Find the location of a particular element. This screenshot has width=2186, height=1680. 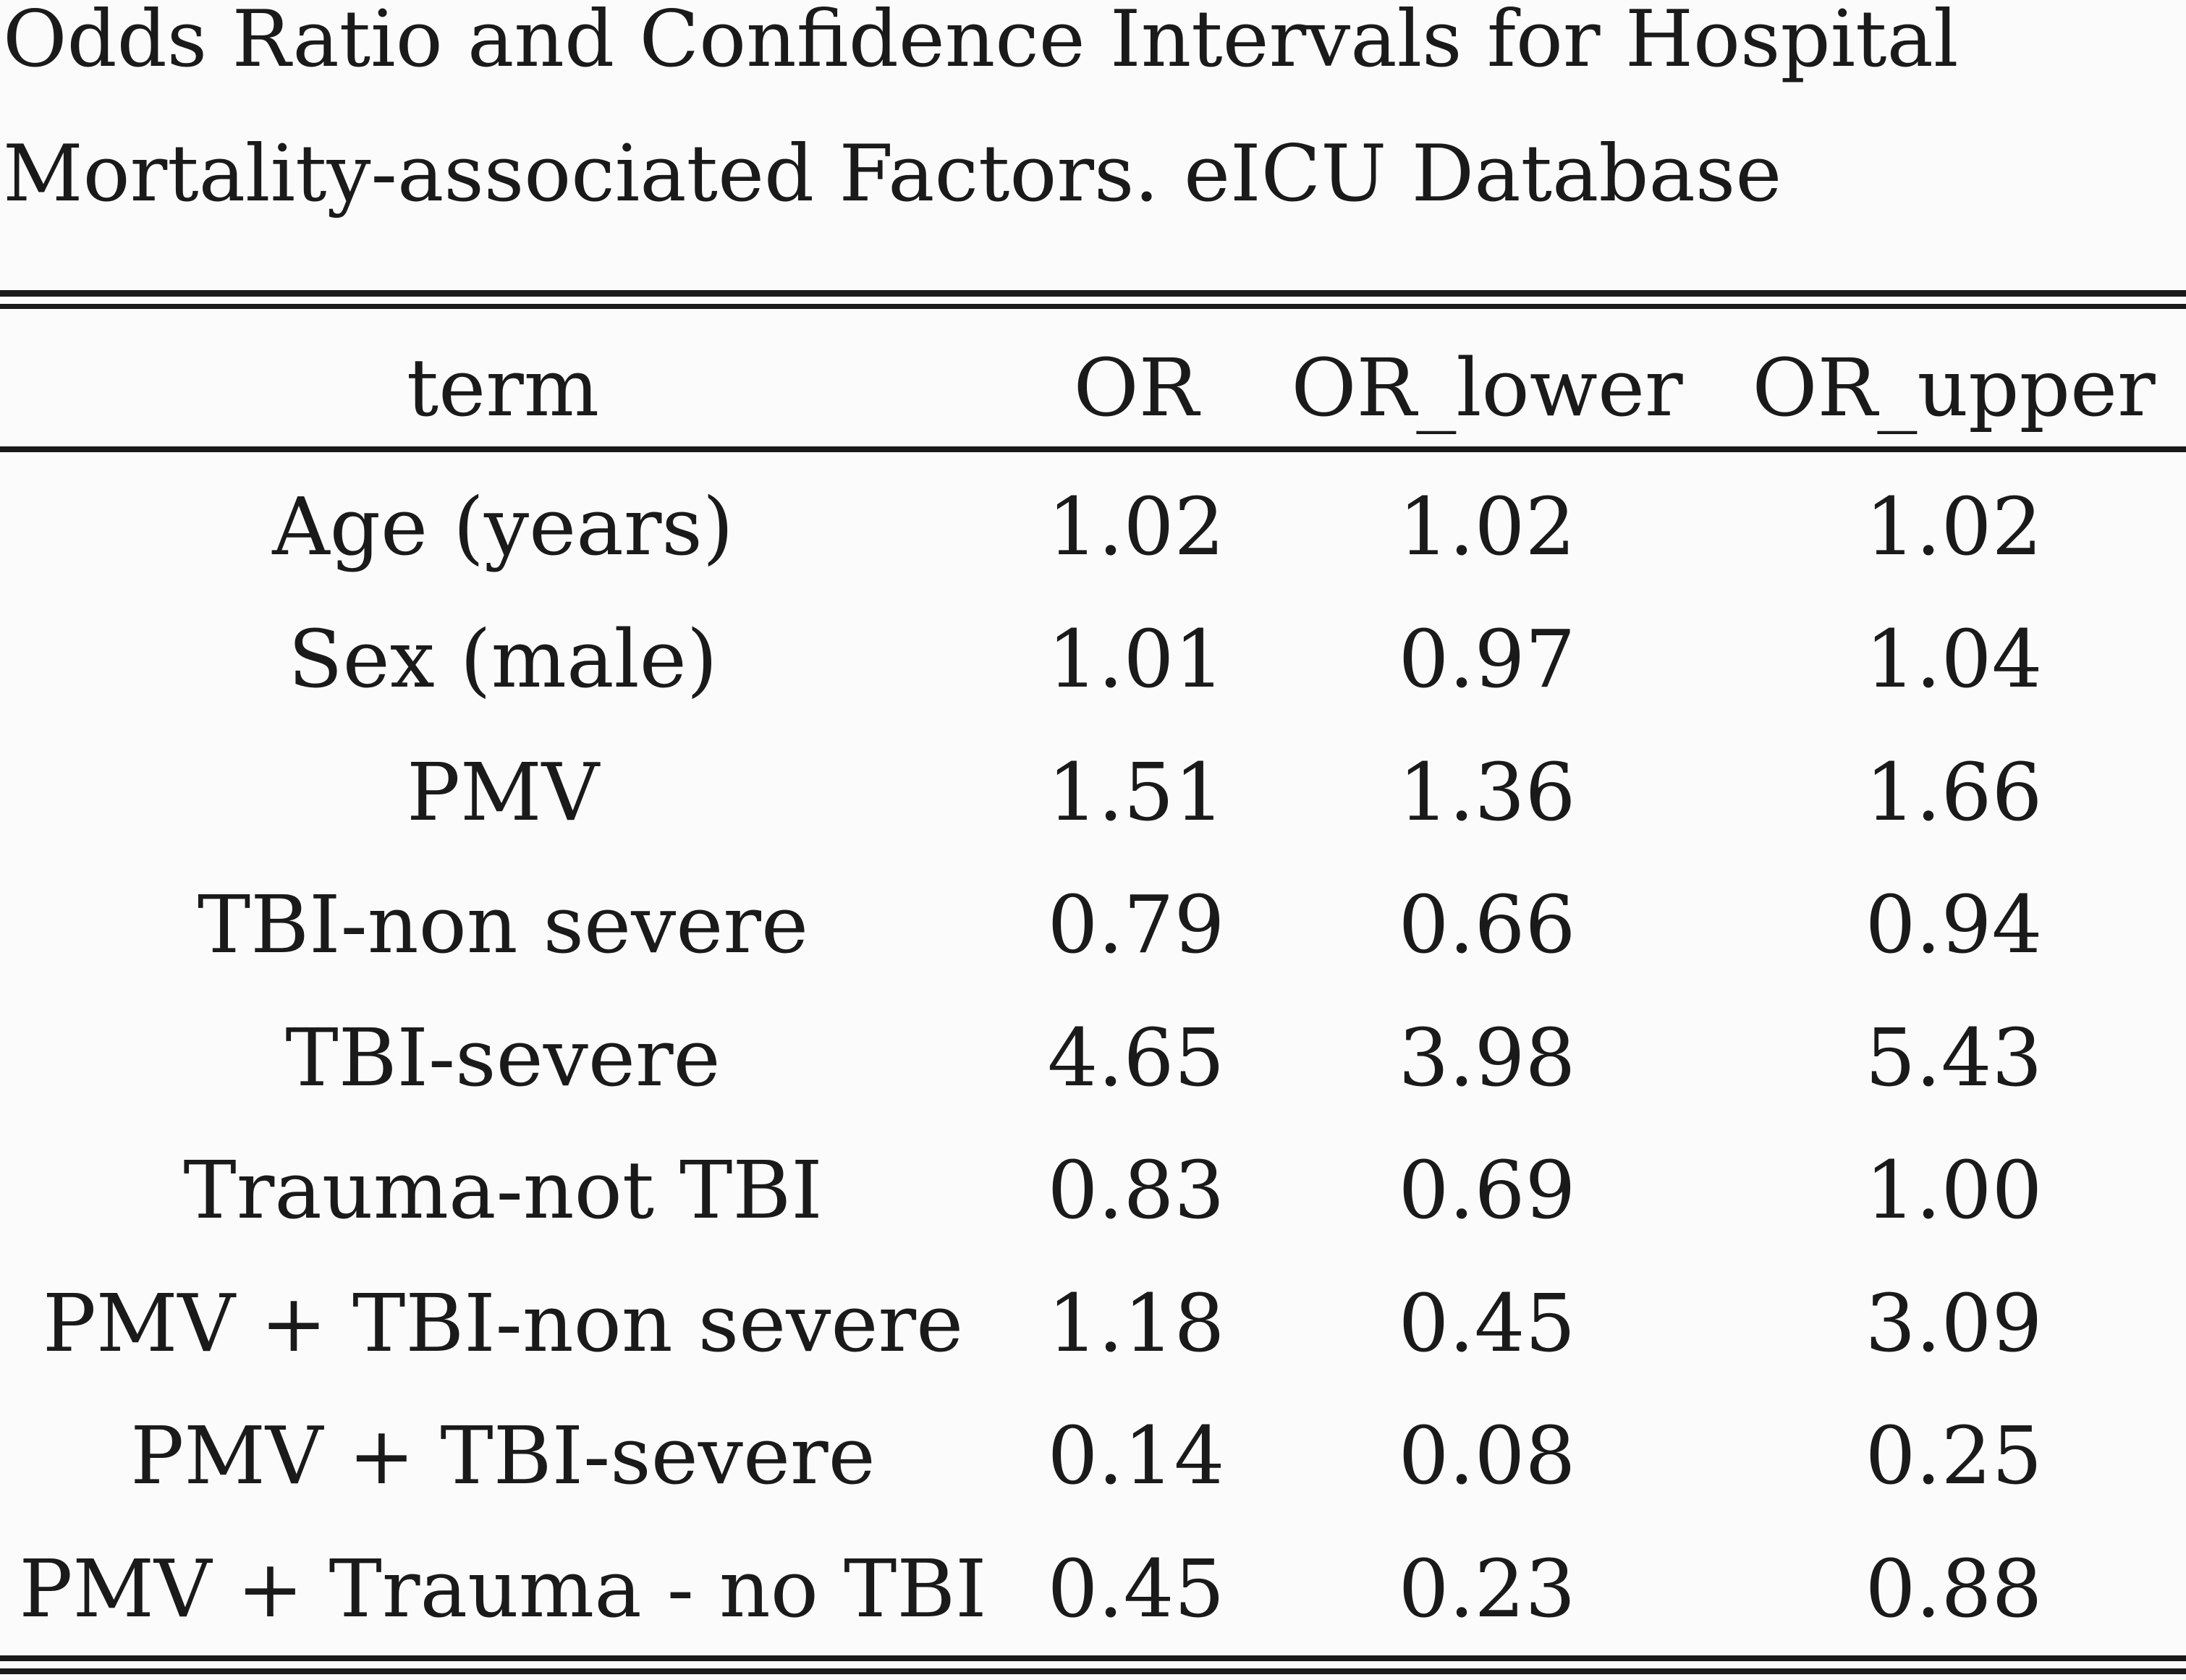

row-or-upper: 3.09 is located at coordinates (1954, 1323).